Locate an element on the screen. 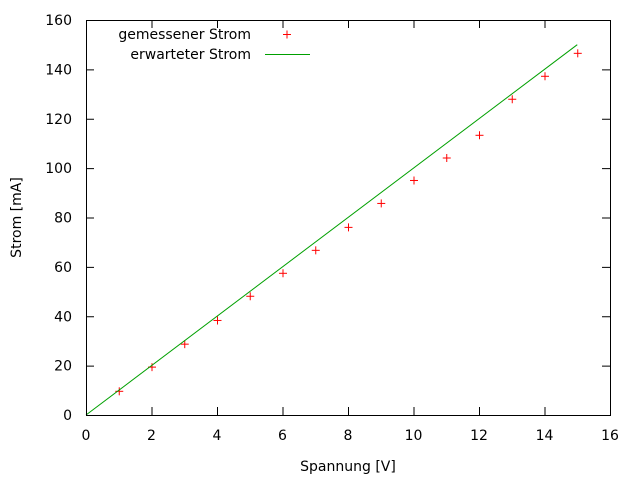 The height and width of the screenshot is (480, 640). legend-key-measured is located at coordinates (287, 34).